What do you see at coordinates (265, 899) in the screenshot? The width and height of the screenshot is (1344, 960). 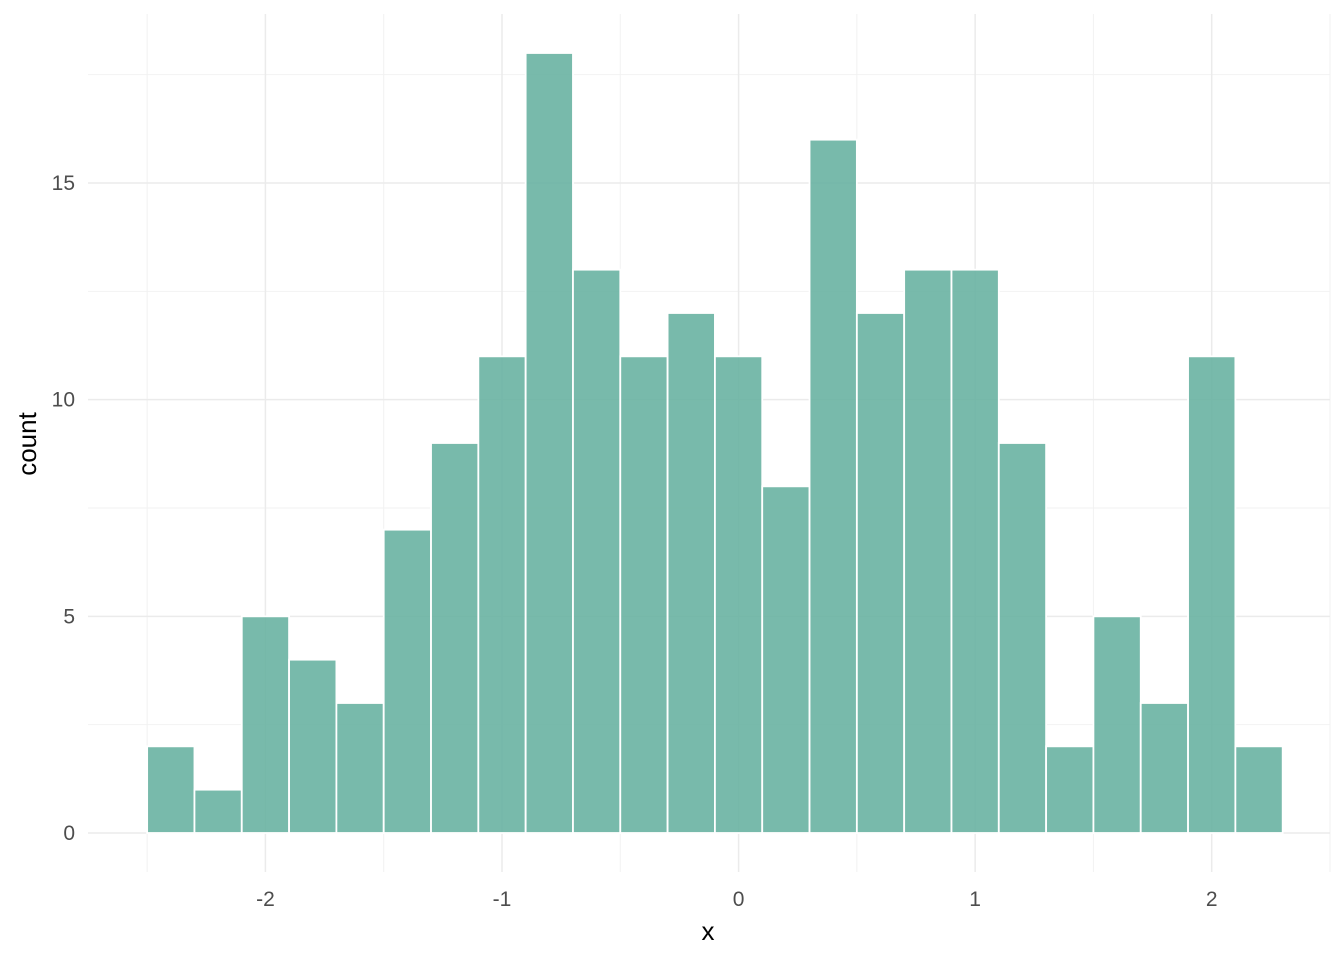 I see `x-tick-label: -2` at bounding box center [265, 899].